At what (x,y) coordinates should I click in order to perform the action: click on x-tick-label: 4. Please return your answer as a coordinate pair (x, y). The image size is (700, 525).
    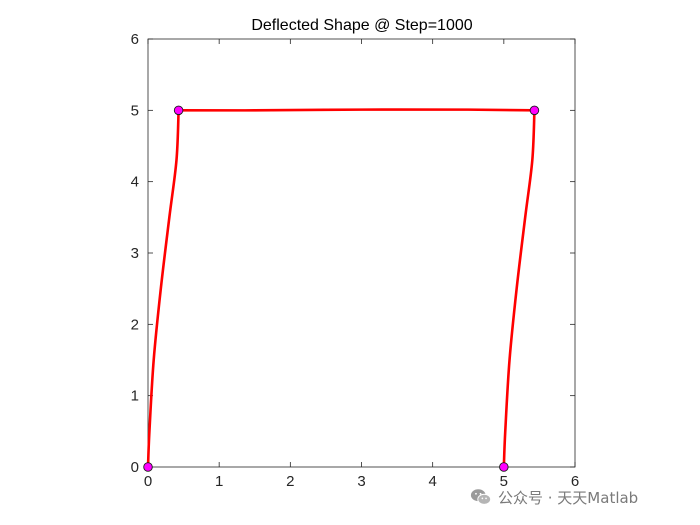
    Looking at the image, I should click on (432, 481).